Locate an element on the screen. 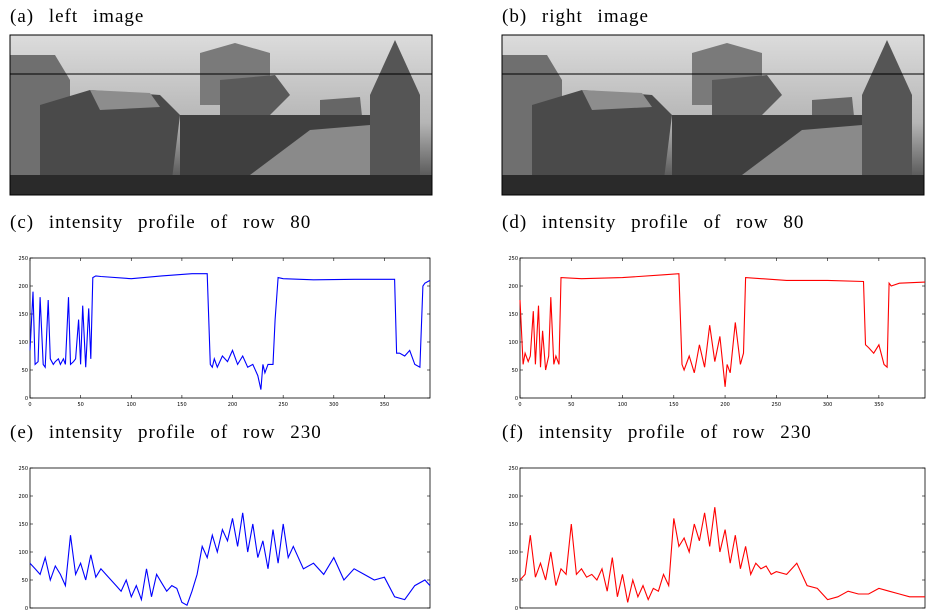 This screenshot has width=927, height=611. chart-title: (f) intensity profile of row 230 is located at coordinates (657, 432).